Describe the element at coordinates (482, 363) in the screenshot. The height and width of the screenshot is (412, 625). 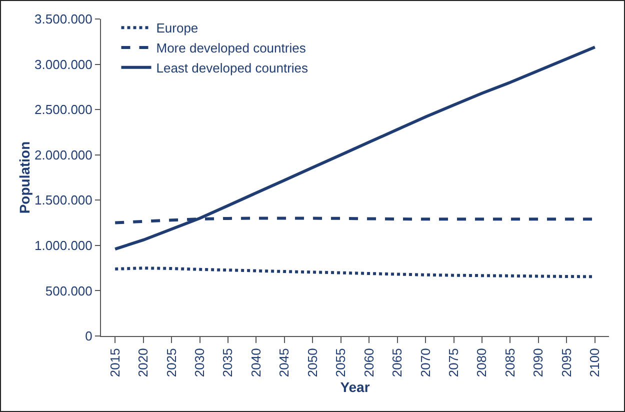
I see `x-tick-label: 2080` at that location.